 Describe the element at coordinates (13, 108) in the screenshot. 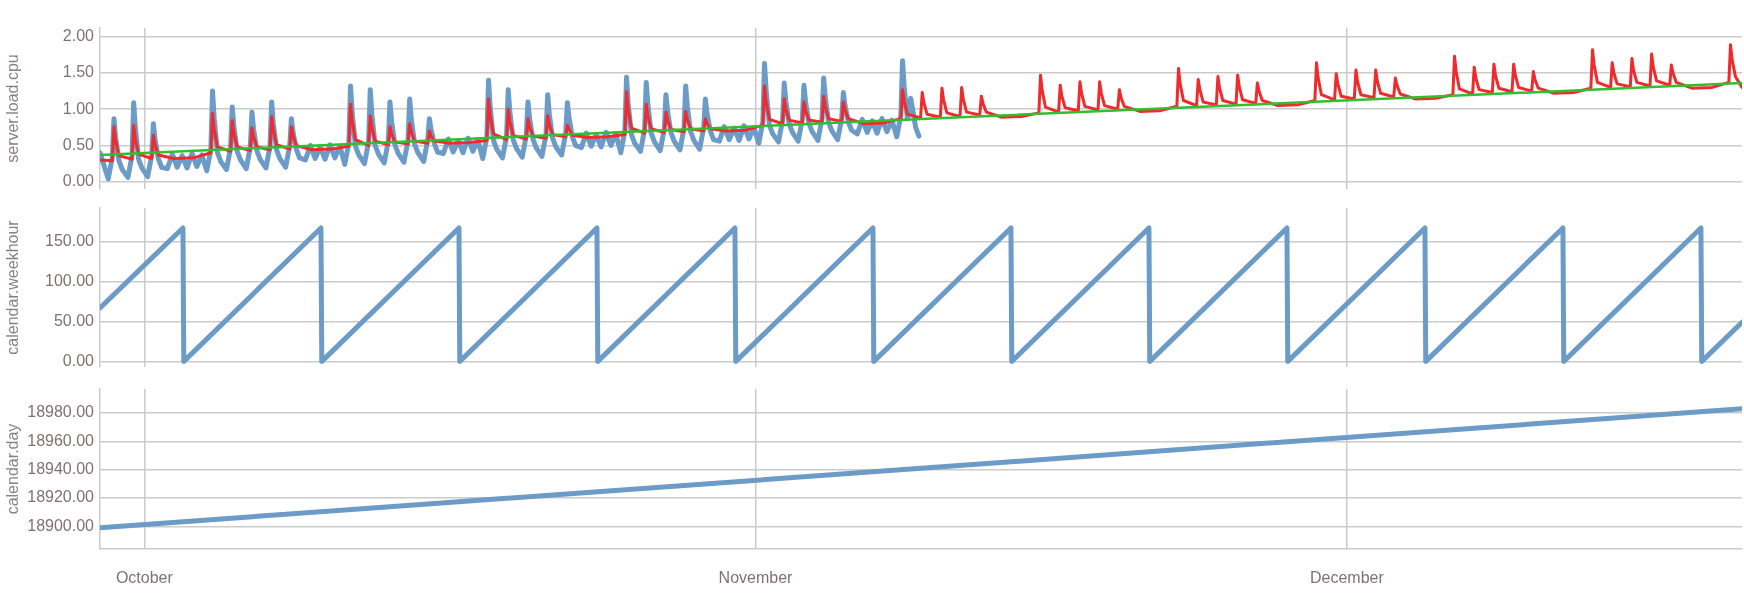

I see `y-axis-title: server.load.cpu` at that location.